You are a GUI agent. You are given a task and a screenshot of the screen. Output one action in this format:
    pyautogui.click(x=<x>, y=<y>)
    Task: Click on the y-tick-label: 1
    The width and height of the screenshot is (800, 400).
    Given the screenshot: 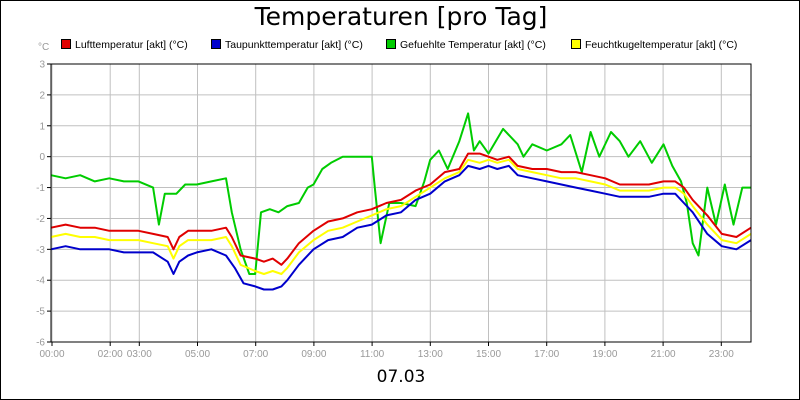 What is the action you would take?
    pyautogui.click(x=42, y=126)
    